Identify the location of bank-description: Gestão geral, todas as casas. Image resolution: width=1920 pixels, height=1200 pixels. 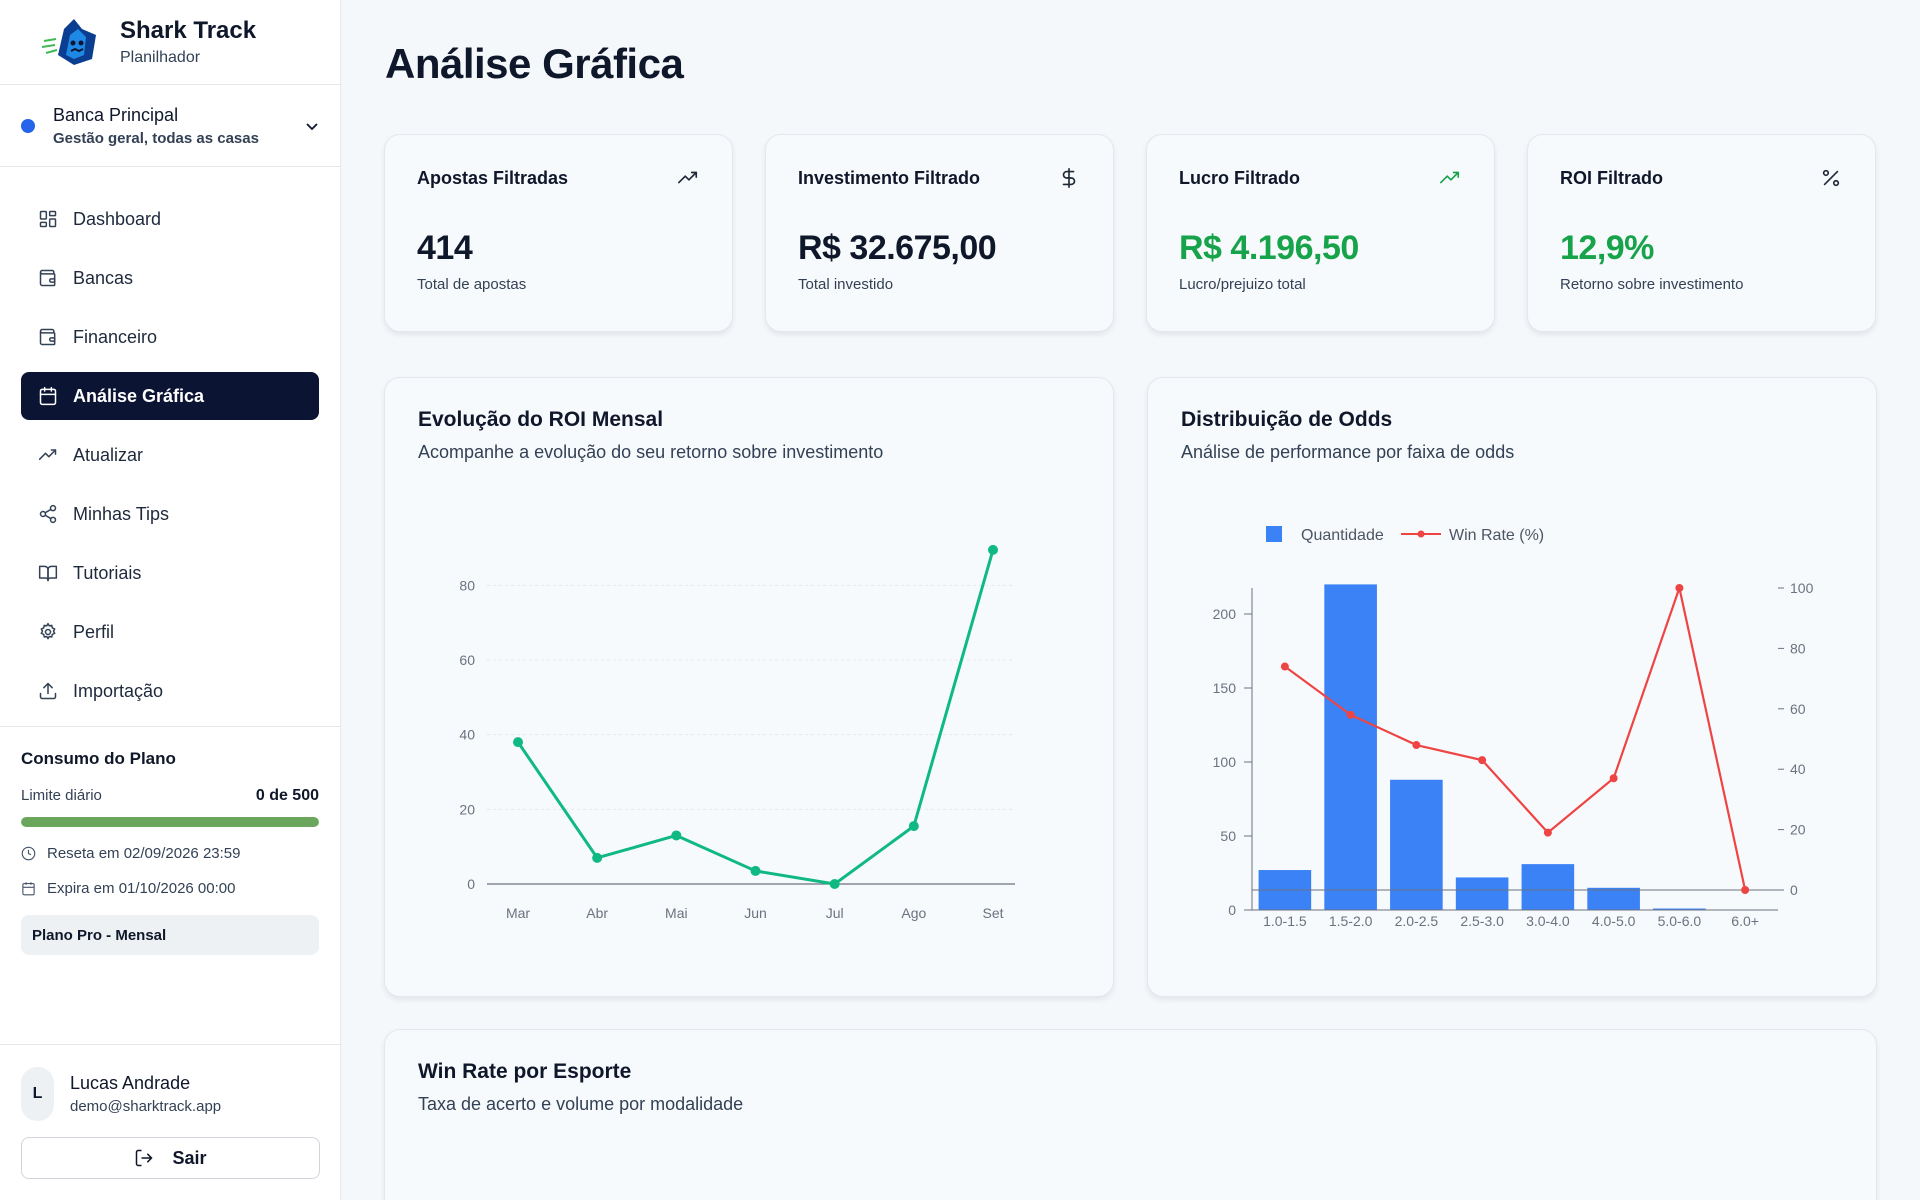
(156, 138).